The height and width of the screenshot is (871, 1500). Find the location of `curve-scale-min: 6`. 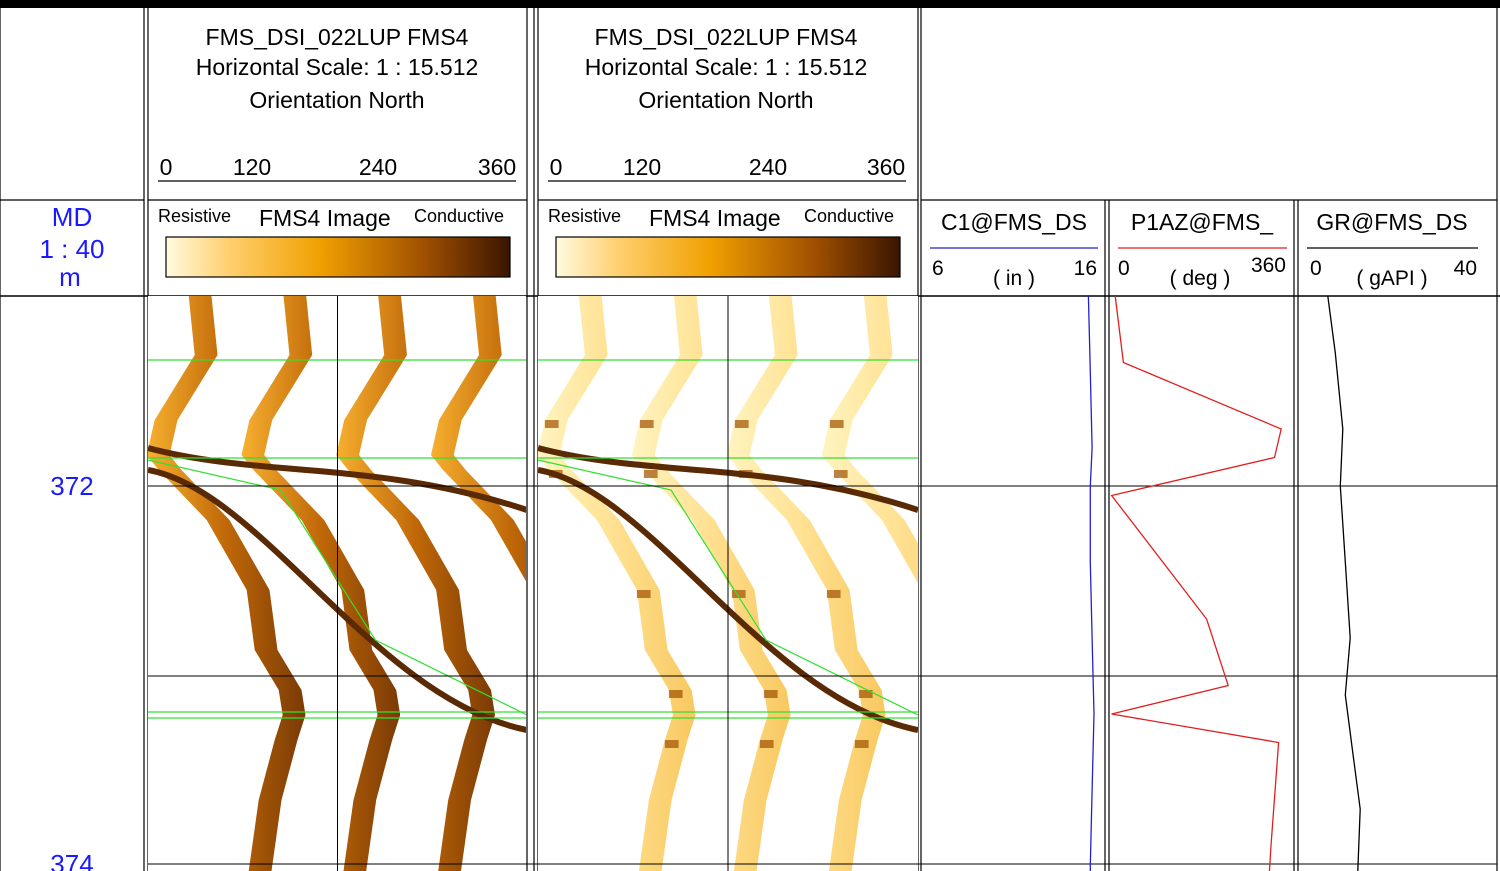

curve-scale-min: 6 is located at coordinates (938, 268).